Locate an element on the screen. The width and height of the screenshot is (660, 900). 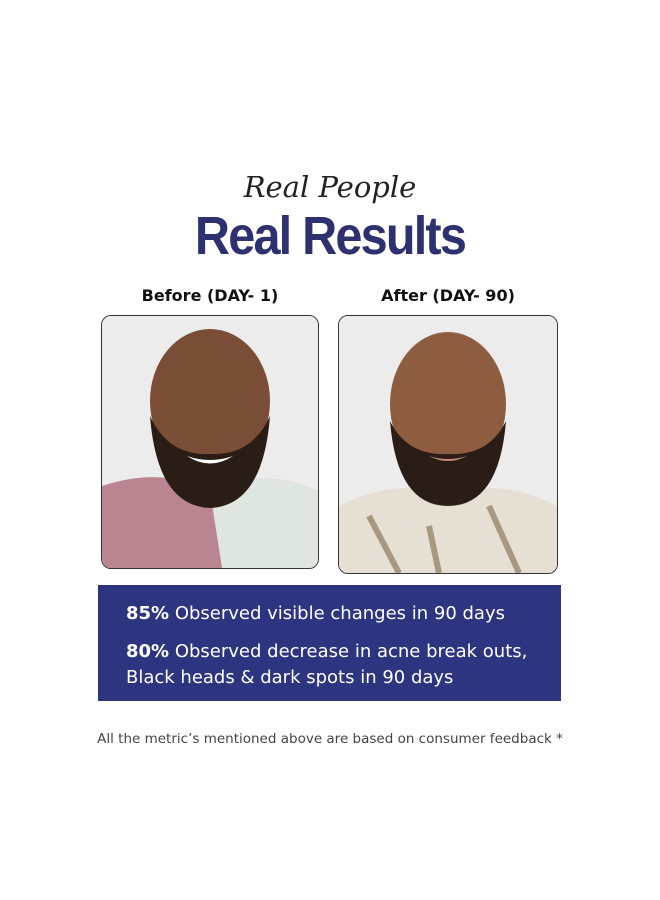
stat-percent: 85% is located at coordinates (148, 613).